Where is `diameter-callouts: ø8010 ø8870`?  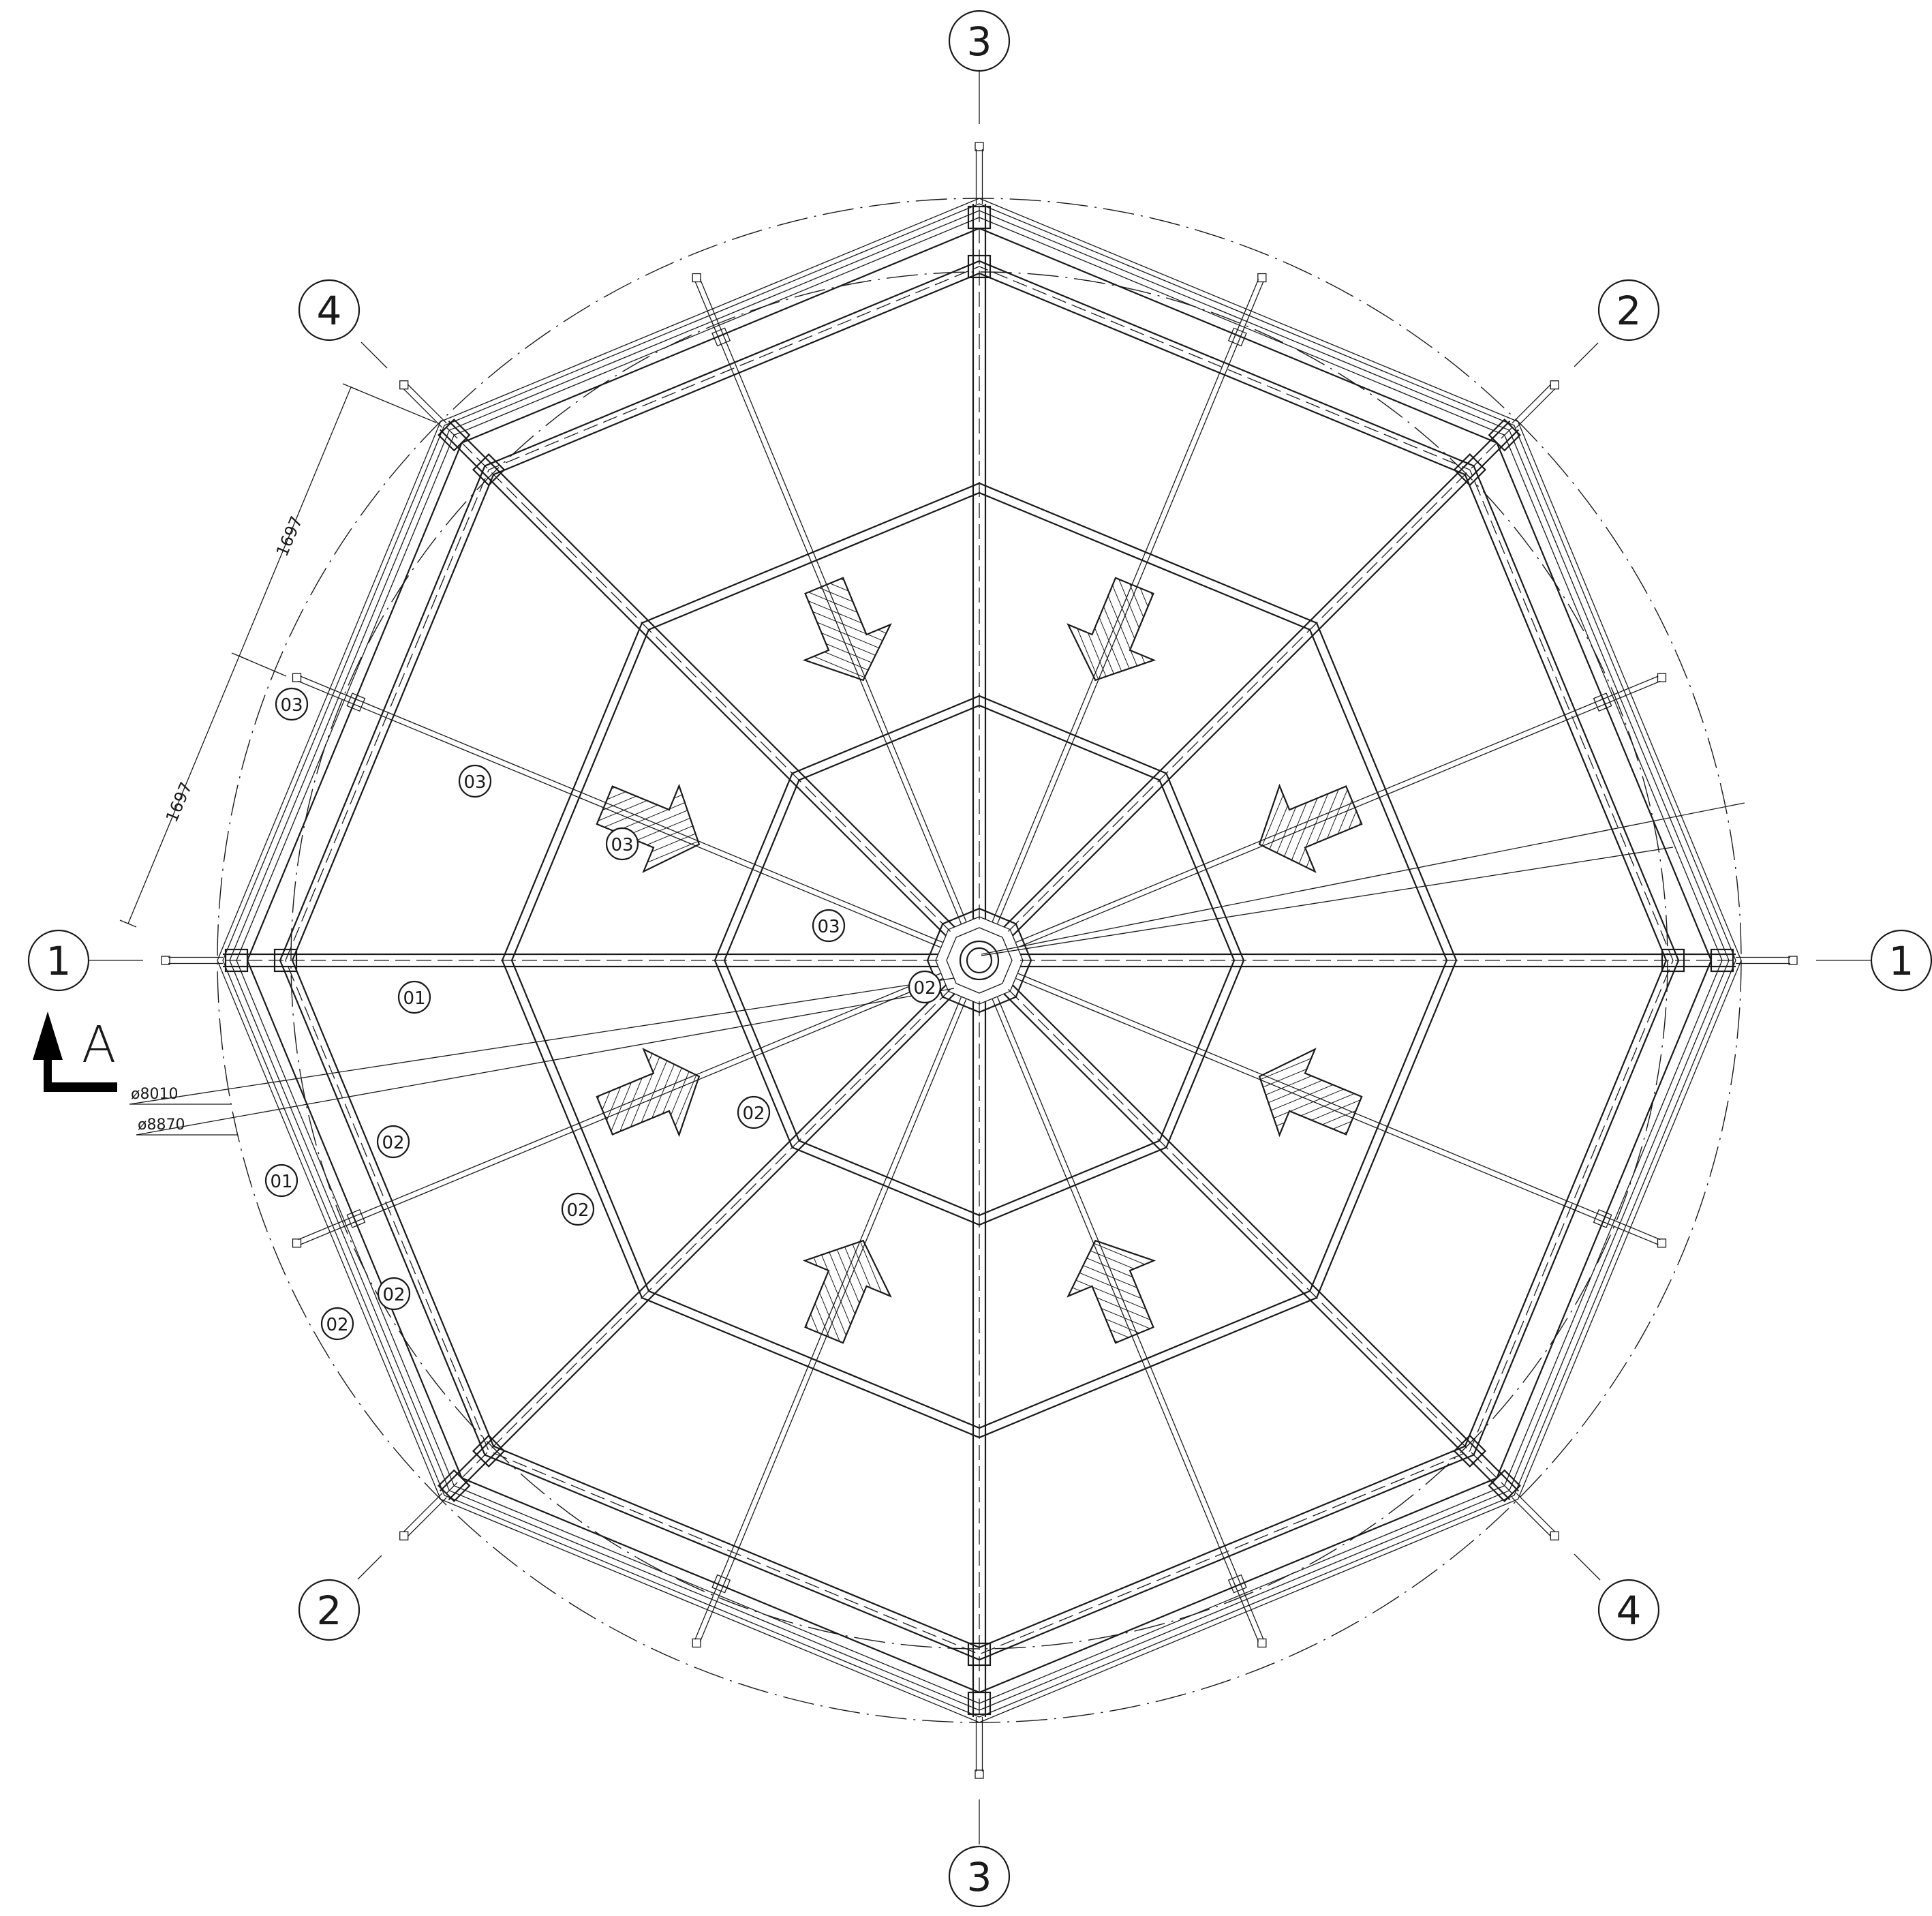 diameter-callouts: ø8010 ø8870 is located at coordinates (937, 969).